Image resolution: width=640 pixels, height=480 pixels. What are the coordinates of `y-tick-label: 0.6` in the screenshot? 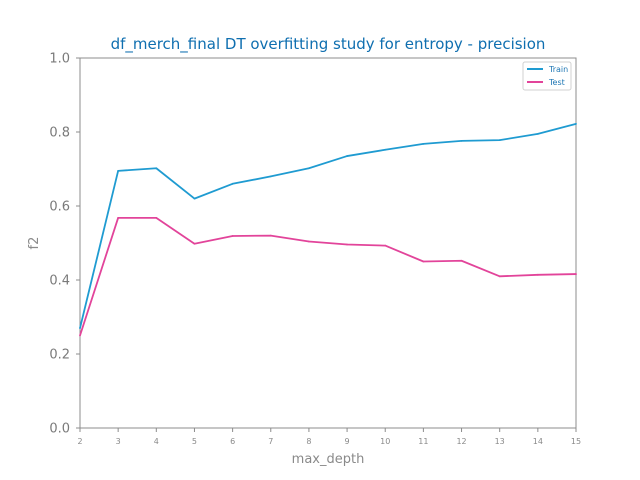 It's located at (59, 207).